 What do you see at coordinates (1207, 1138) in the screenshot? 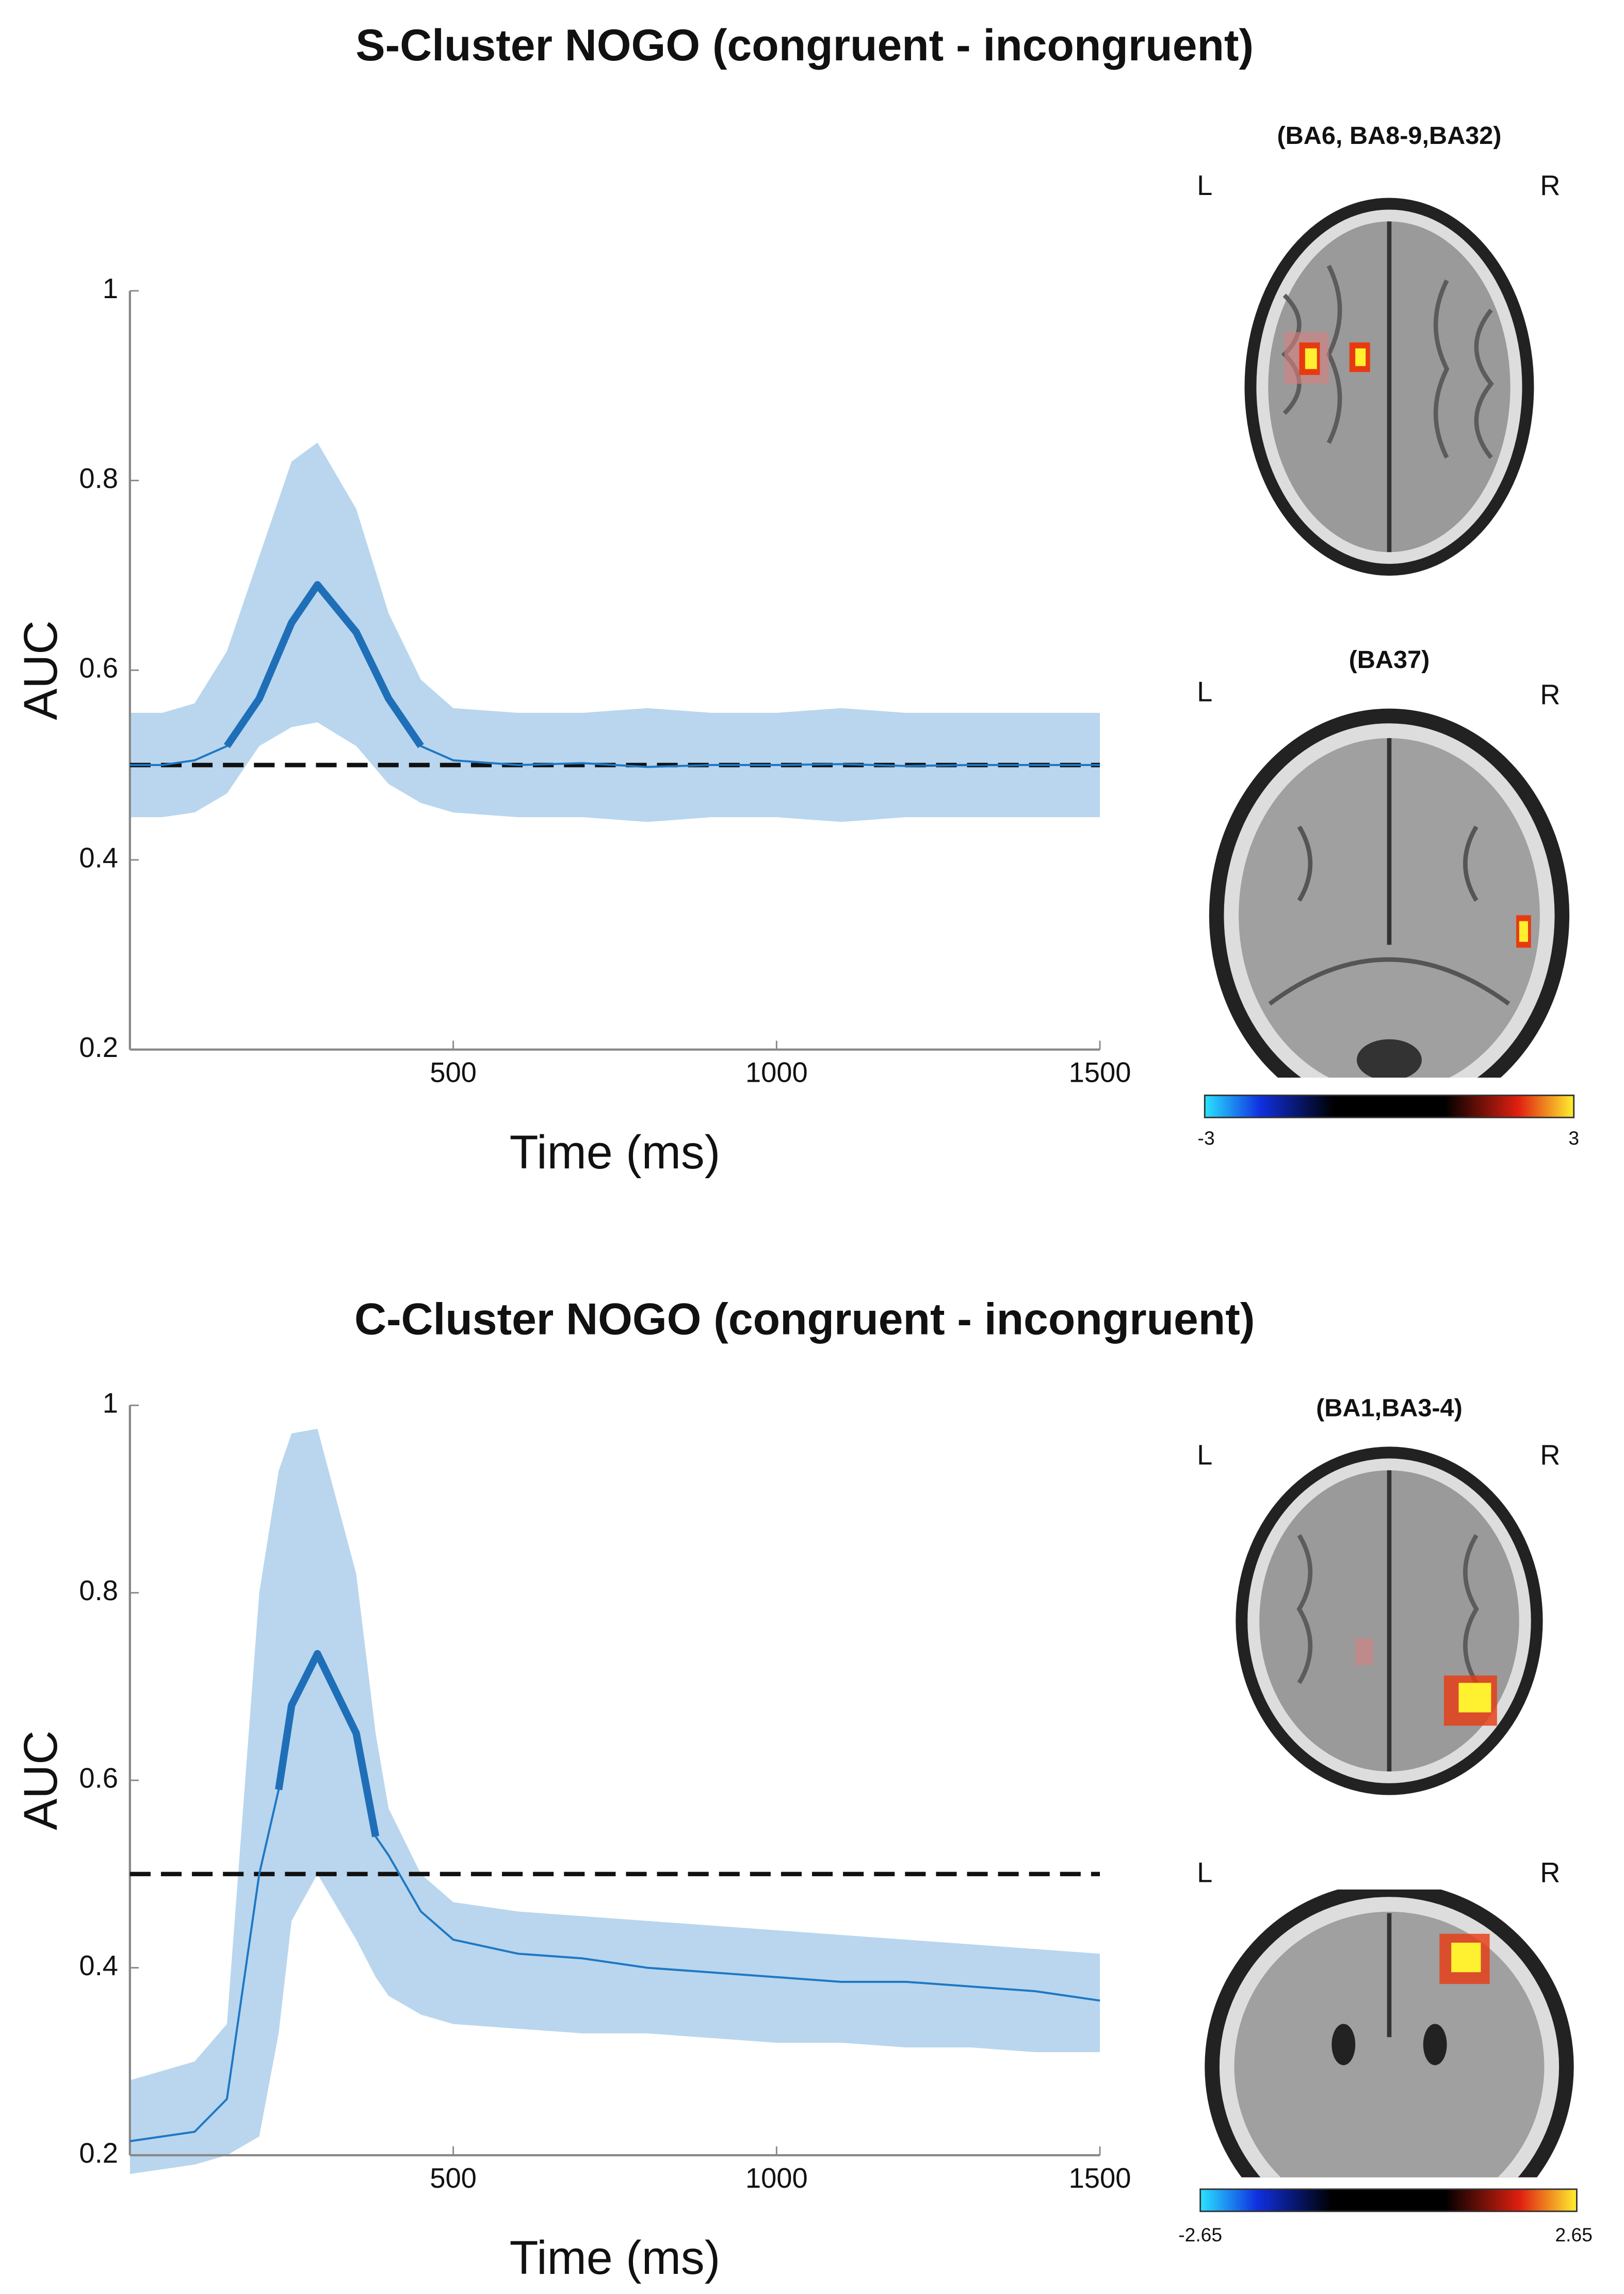
I see `colorbar-min: -3` at bounding box center [1207, 1138].